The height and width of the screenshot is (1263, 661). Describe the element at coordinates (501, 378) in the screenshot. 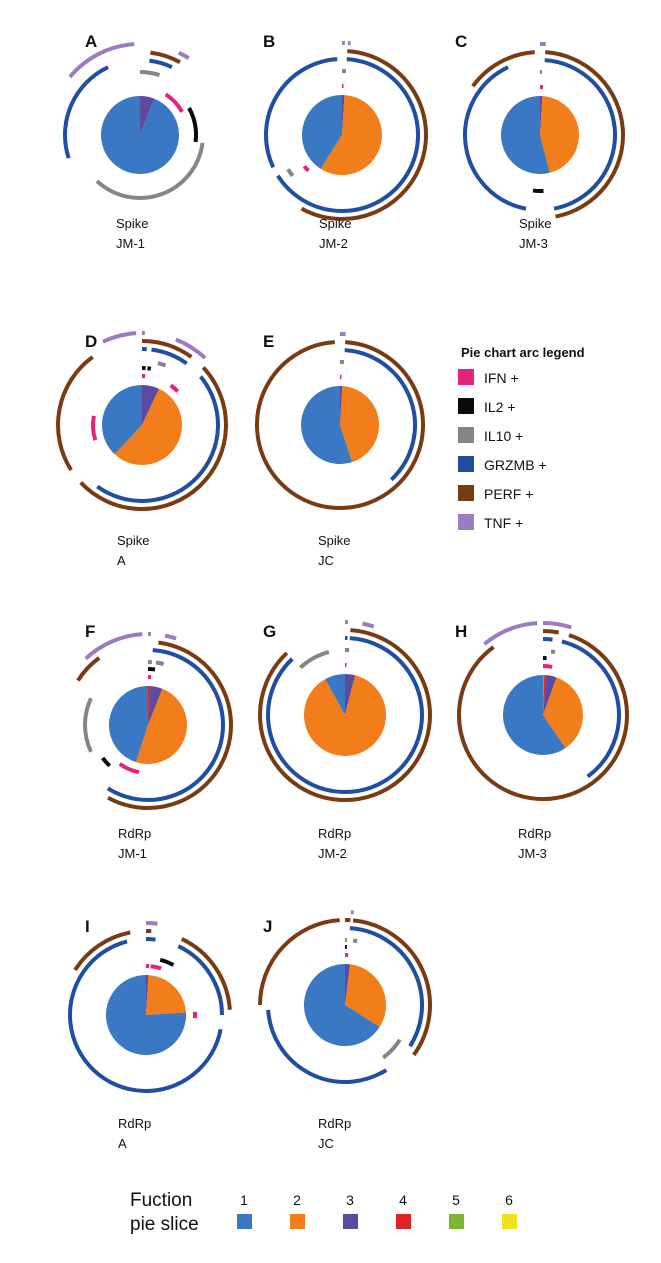

I see `arc-legend-label-ifn: IFN +` at that location.